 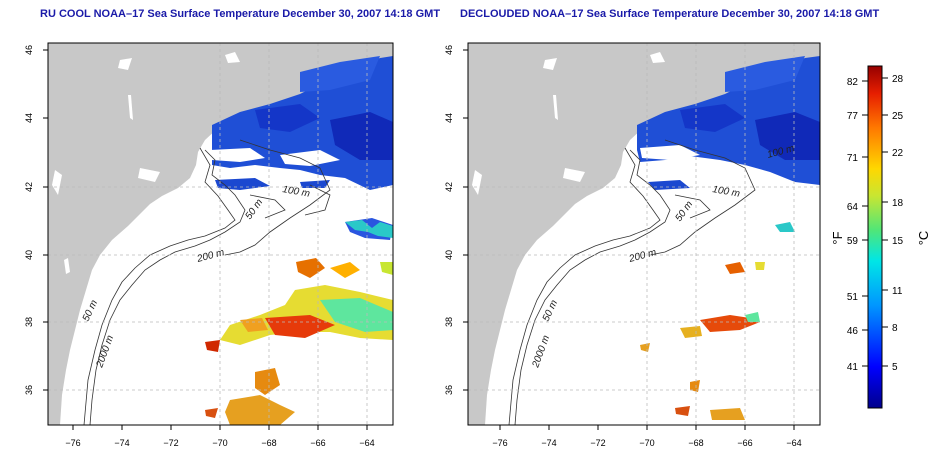 I want to click on celsius-tick: 25, so click(x=898, y=116).